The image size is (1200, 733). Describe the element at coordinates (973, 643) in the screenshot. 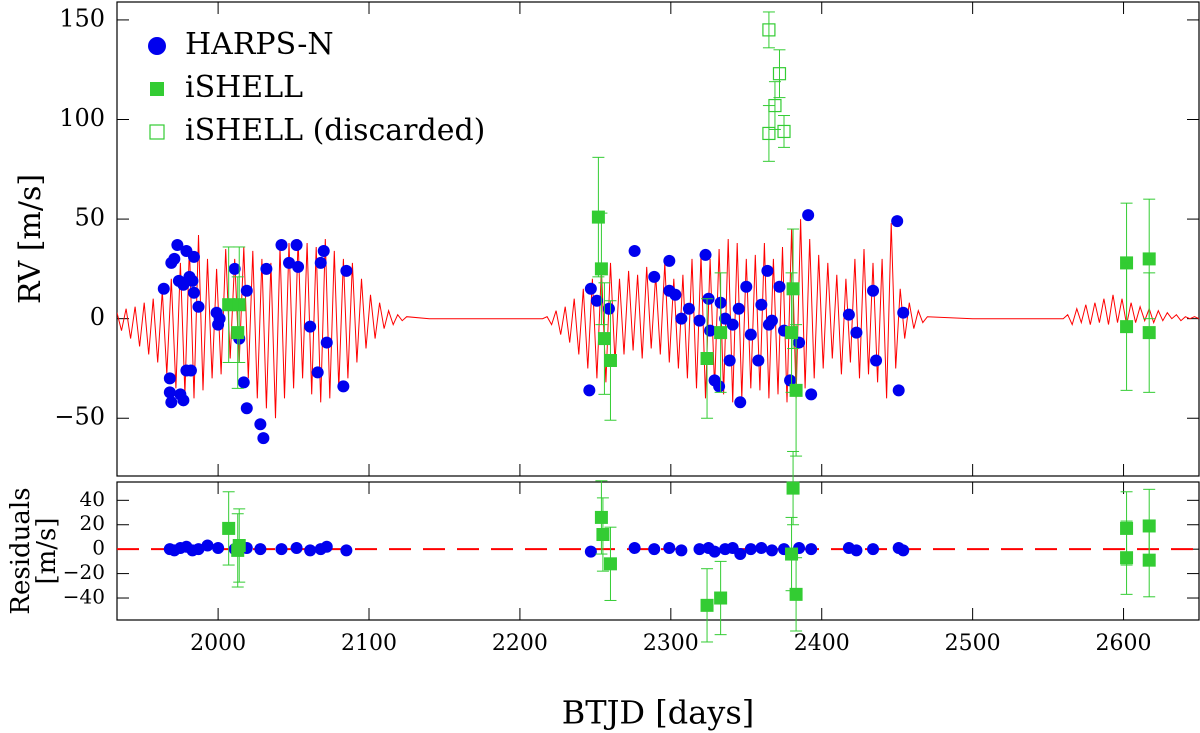

I see `x-tick-label: 2500` at that location.